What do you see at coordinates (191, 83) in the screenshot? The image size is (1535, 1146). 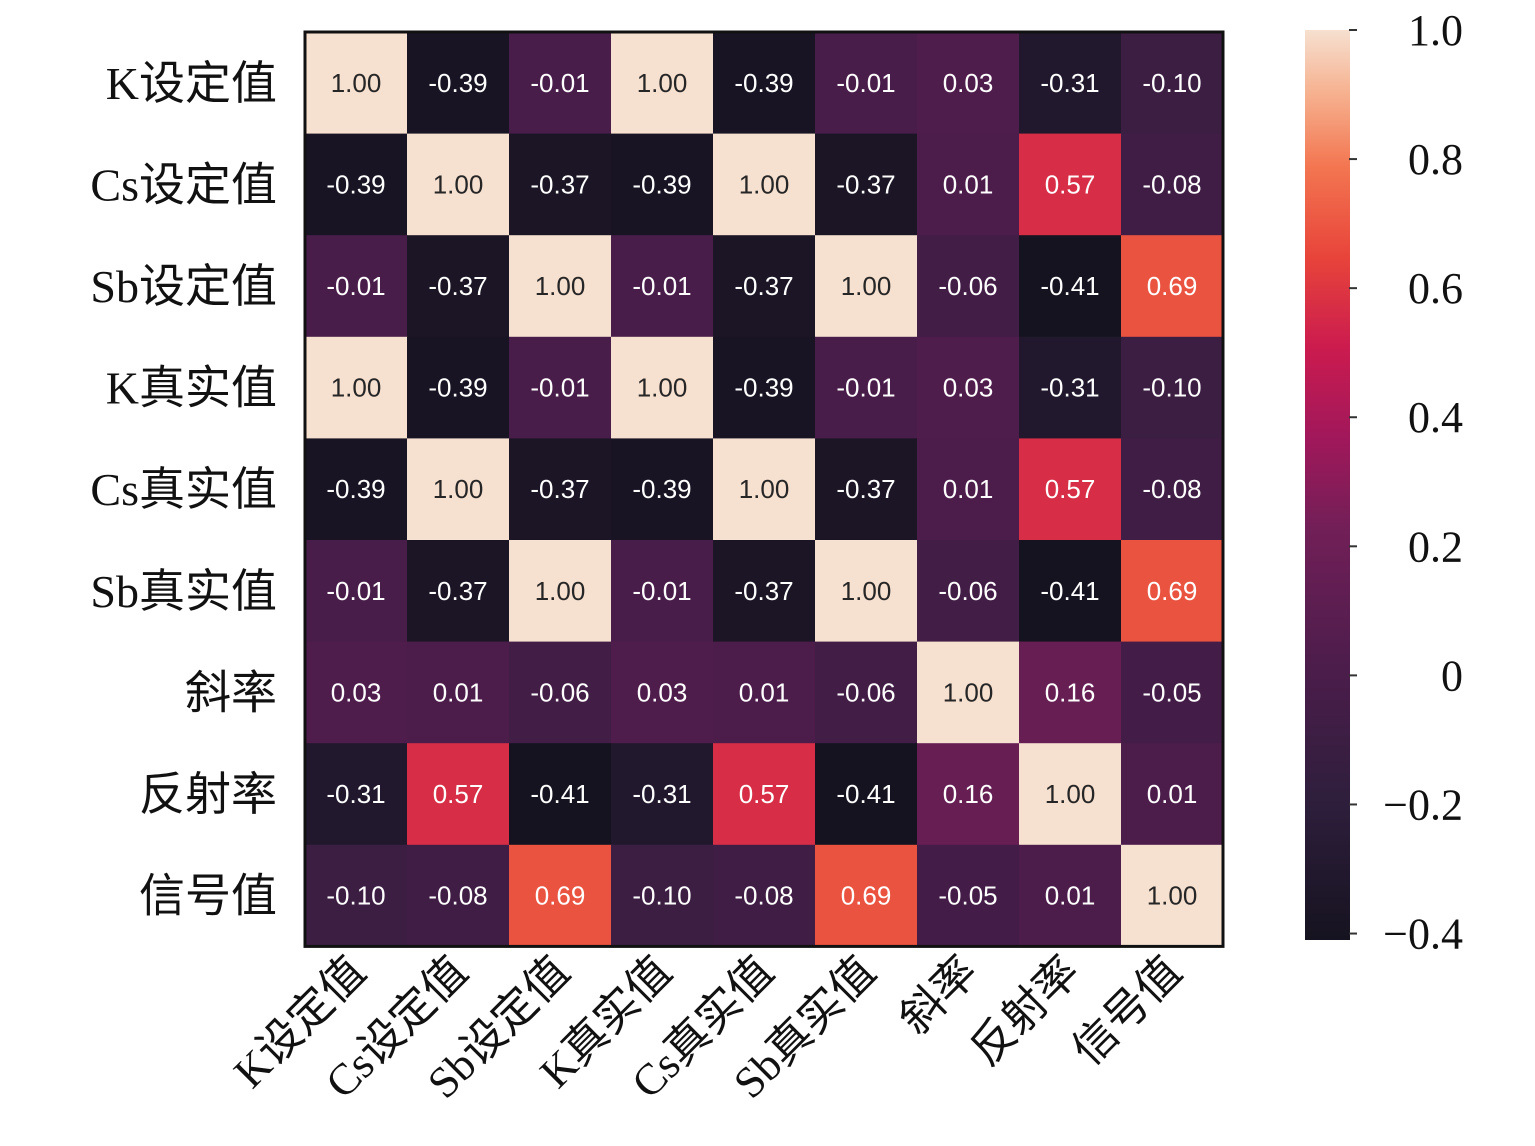 I see `row-label: K设定值` at bounding box center [191, 83].